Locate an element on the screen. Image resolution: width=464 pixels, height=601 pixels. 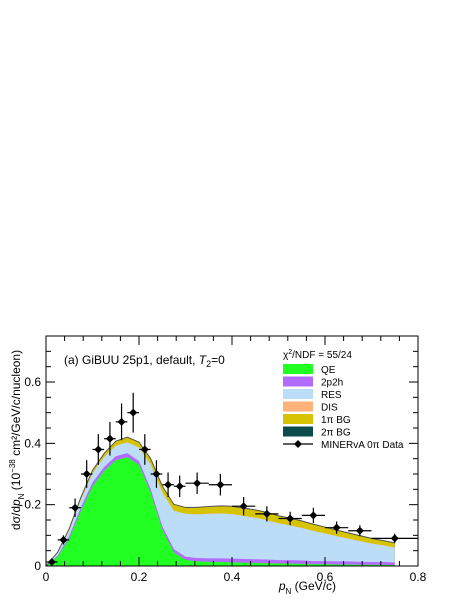
svg-text: MINERvA 0π Data is located at coordinates (362, 445).